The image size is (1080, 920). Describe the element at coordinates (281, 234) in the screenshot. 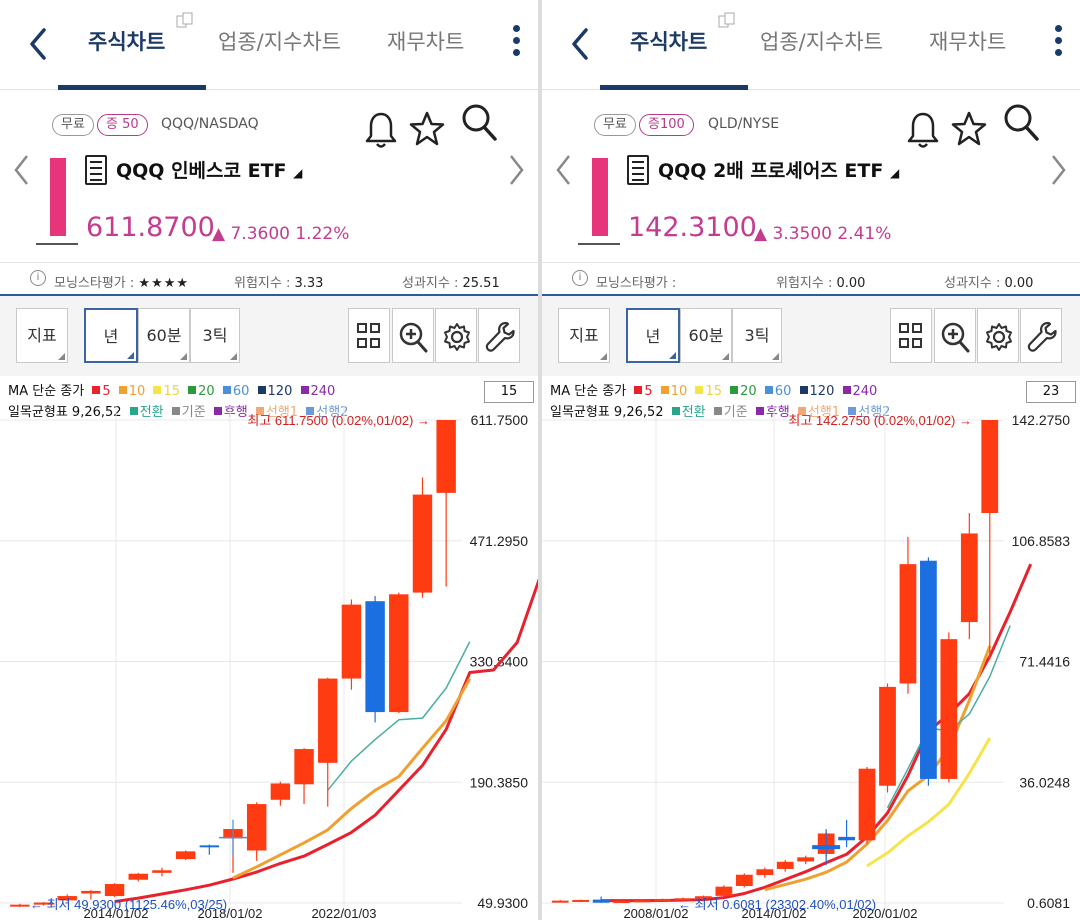

I see `price-change: ▲ 7.3600 1.22%` at that location.